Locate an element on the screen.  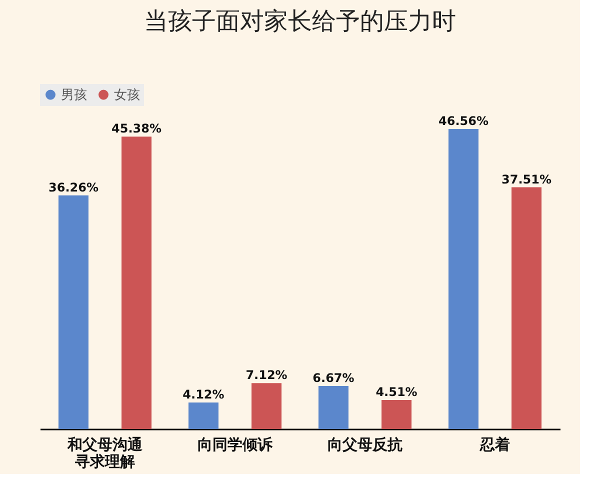
data-label: 36.26% is located at coordinates (73, 187).